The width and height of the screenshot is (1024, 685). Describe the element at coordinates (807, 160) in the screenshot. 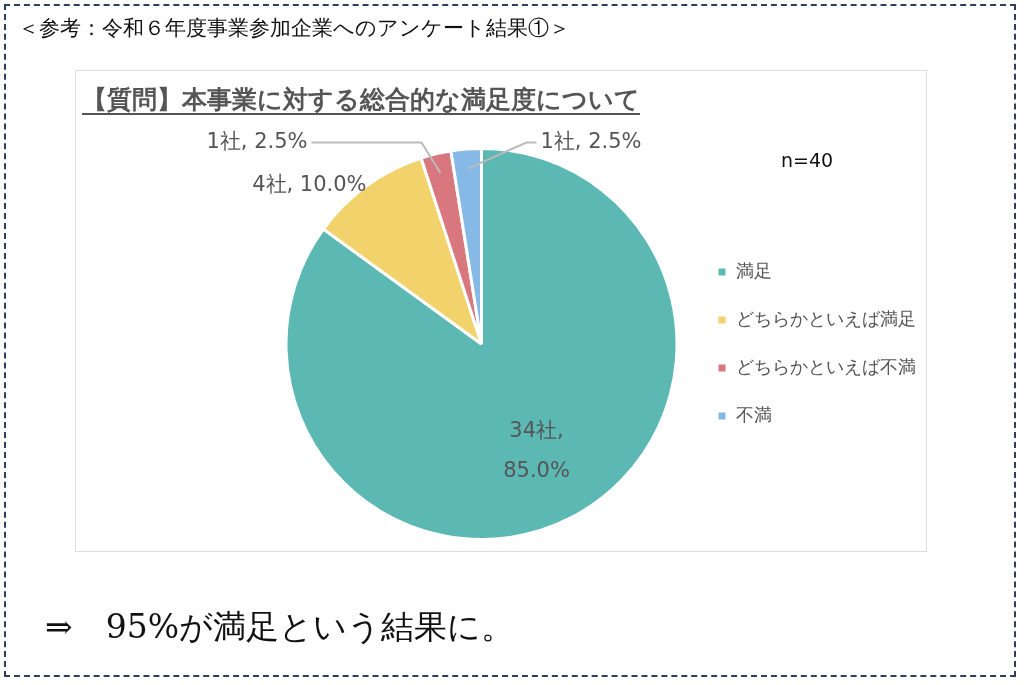

I see `text: n=40` at that location.